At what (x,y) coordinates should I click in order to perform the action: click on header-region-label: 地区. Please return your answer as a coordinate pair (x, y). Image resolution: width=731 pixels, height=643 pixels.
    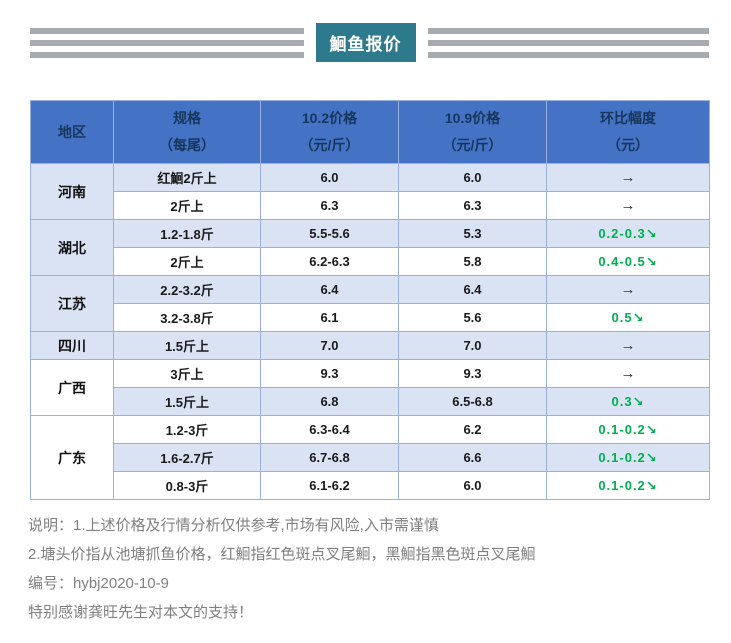
    Looking at the image, I should click on (72, 131).